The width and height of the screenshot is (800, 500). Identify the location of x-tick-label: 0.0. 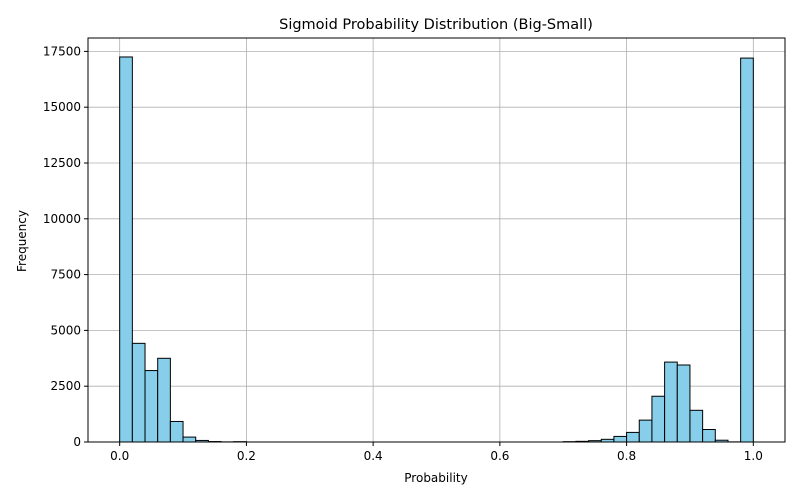
(119, 456).